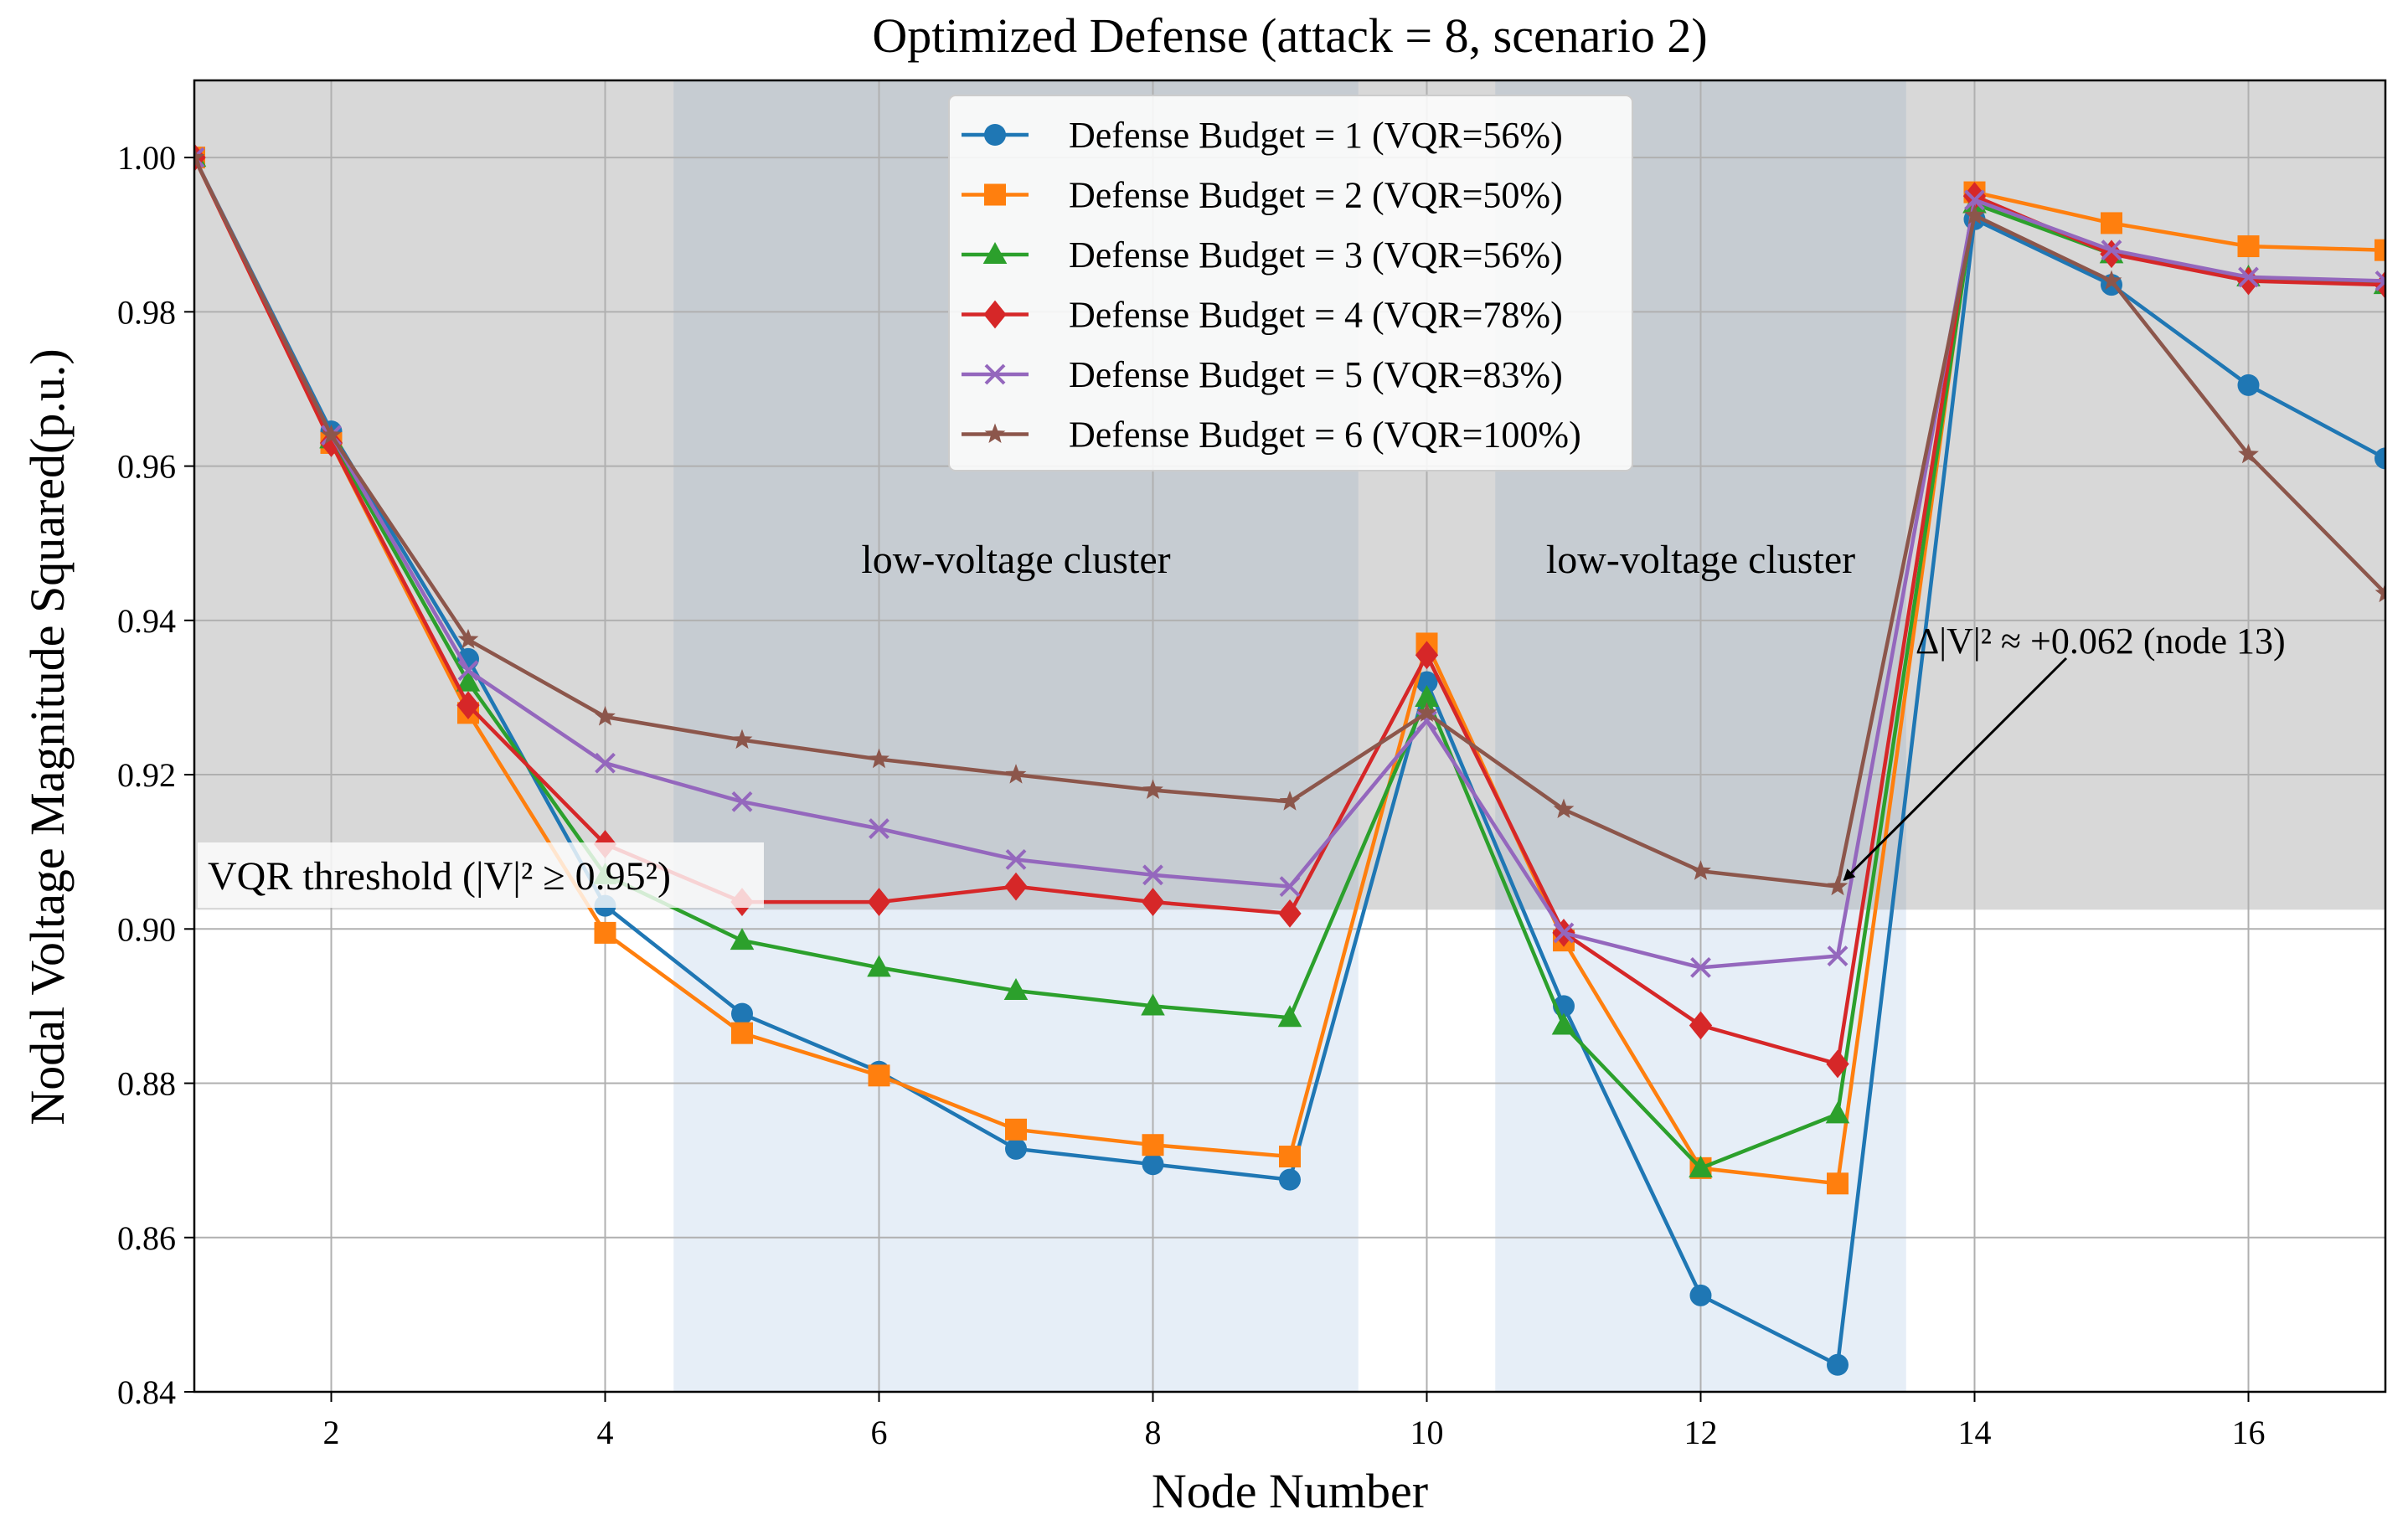 The height and width of the screenshot is (1530, 2408). Describe the element at coordinates (440, 876) in the screenshot. I see `threshold-label: VQR threshold (|V|² ≥ 0.95²)` at that location.